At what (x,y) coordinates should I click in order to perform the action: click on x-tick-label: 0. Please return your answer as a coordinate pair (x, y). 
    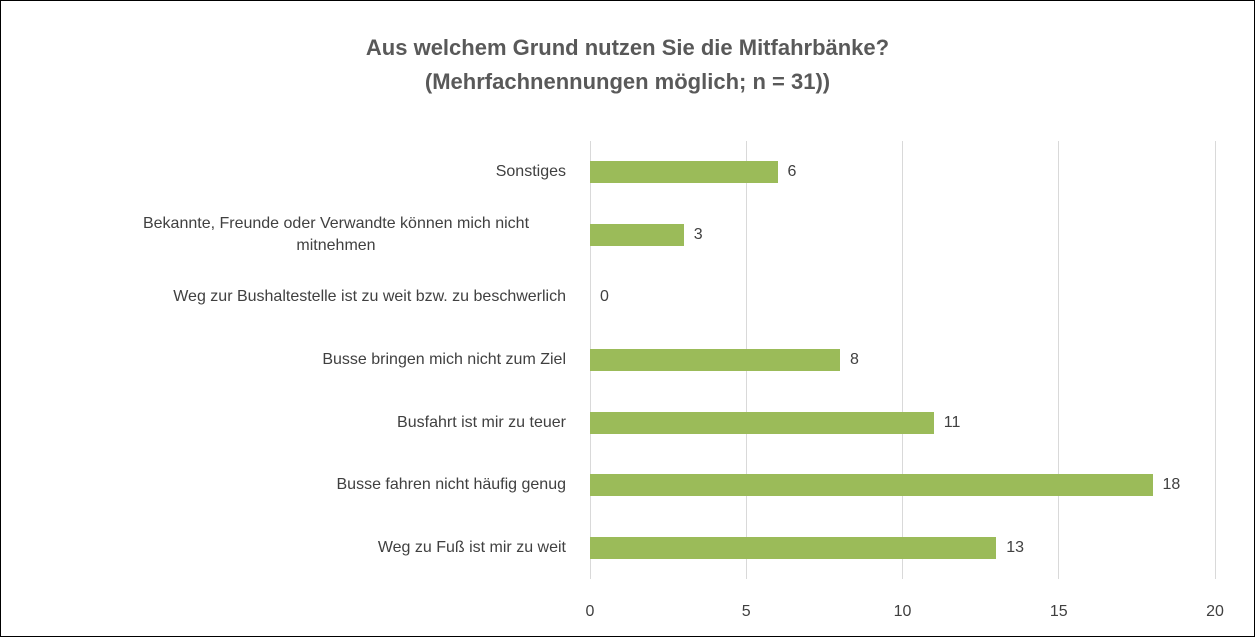
    Looking at the image, I should click on (590, 611).